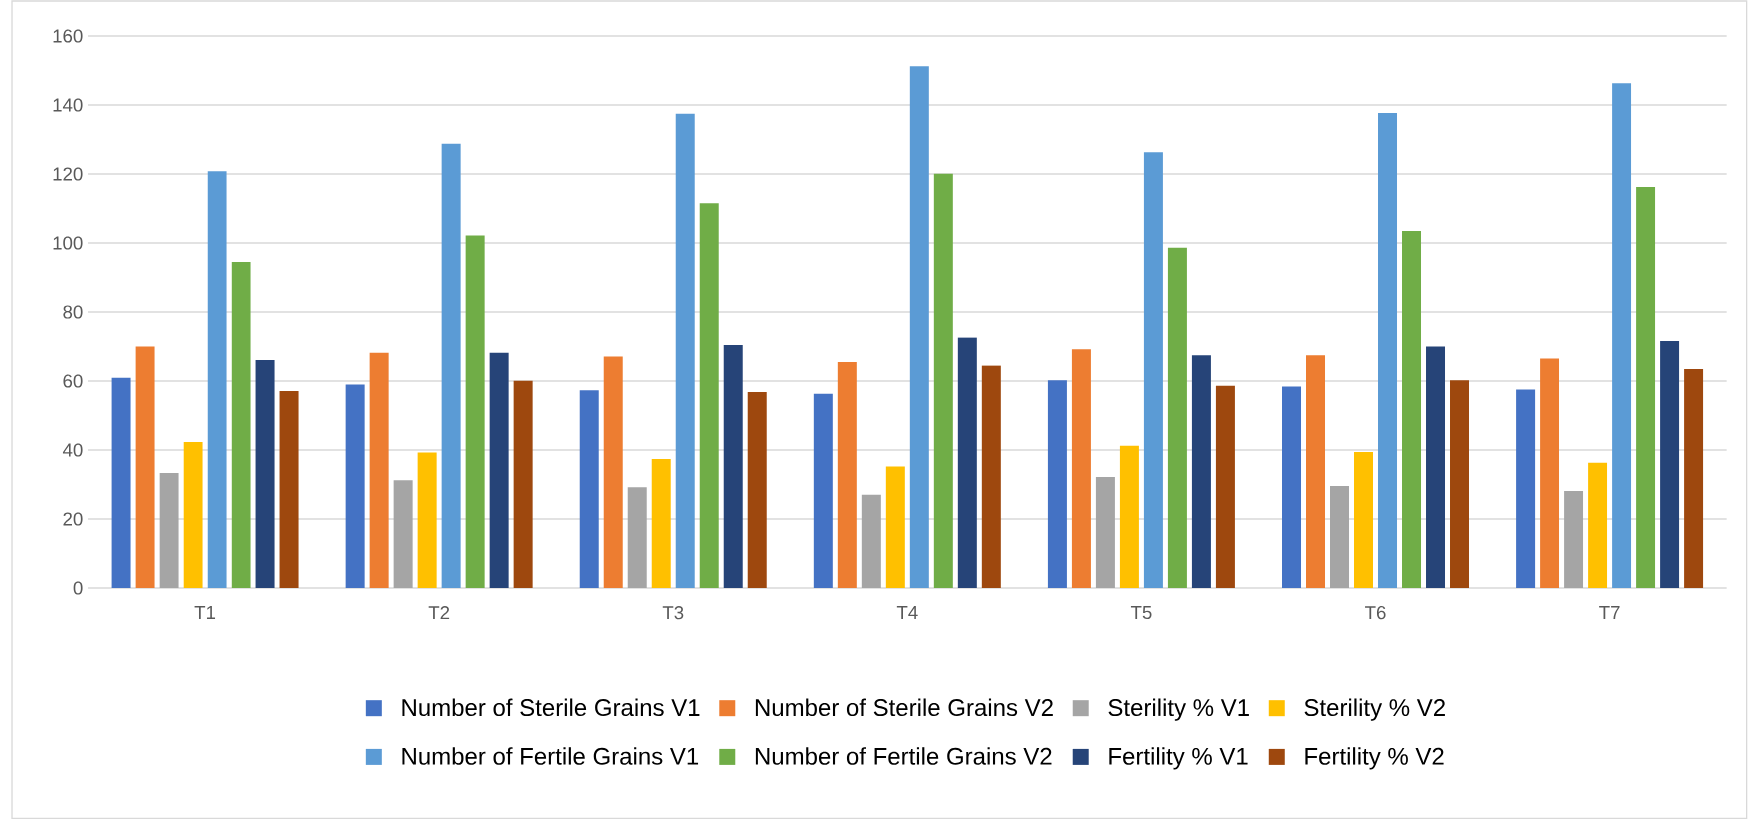 This screenshot has height=819, width=1748. Describe the element at coordinates (550, 756) in the screenshot. I see `legend-label: Number of Fertile Grains V1` at that location.